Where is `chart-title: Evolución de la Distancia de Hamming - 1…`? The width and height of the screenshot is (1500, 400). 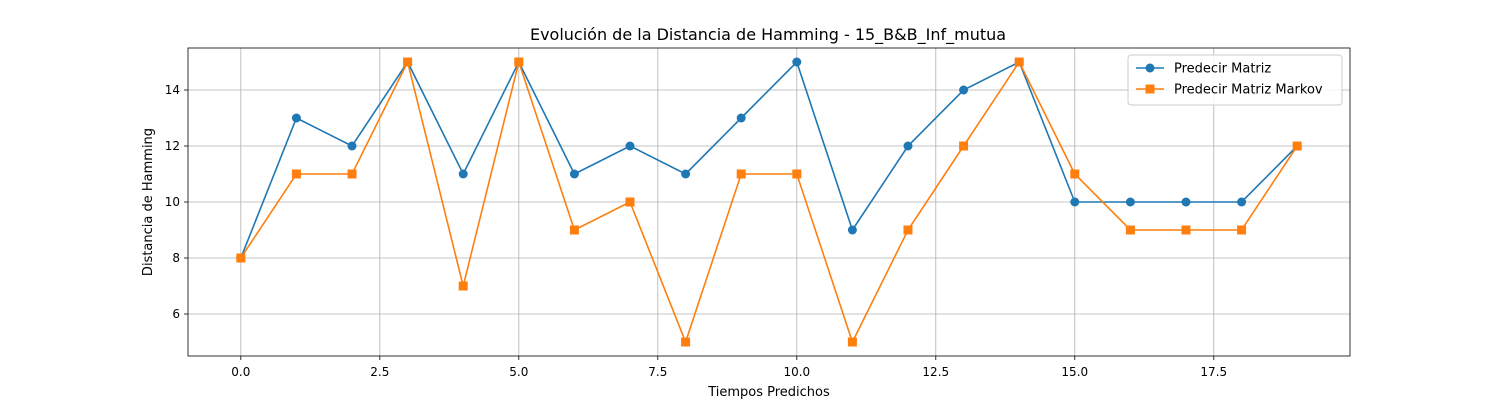 chart-title: Evolución de la Distancia de Hamming - 1… is located at coordinates (768, 35).